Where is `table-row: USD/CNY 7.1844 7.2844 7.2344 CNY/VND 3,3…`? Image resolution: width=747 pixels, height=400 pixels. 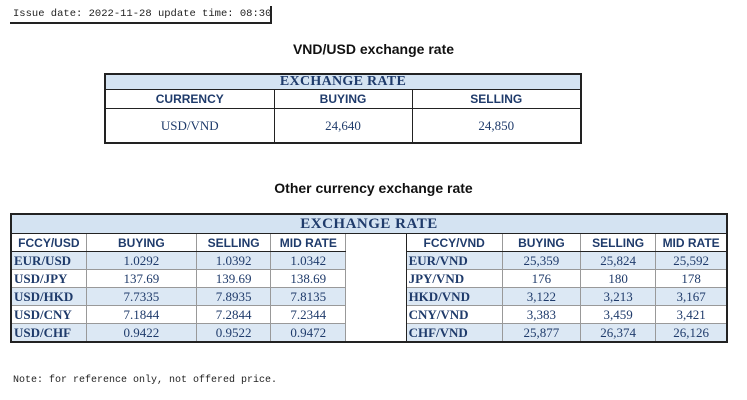 table-row: USD/CNY 7.1844 7.2844 7.2344 CNY/VND 3,3… is located at coordinates (369, 314).